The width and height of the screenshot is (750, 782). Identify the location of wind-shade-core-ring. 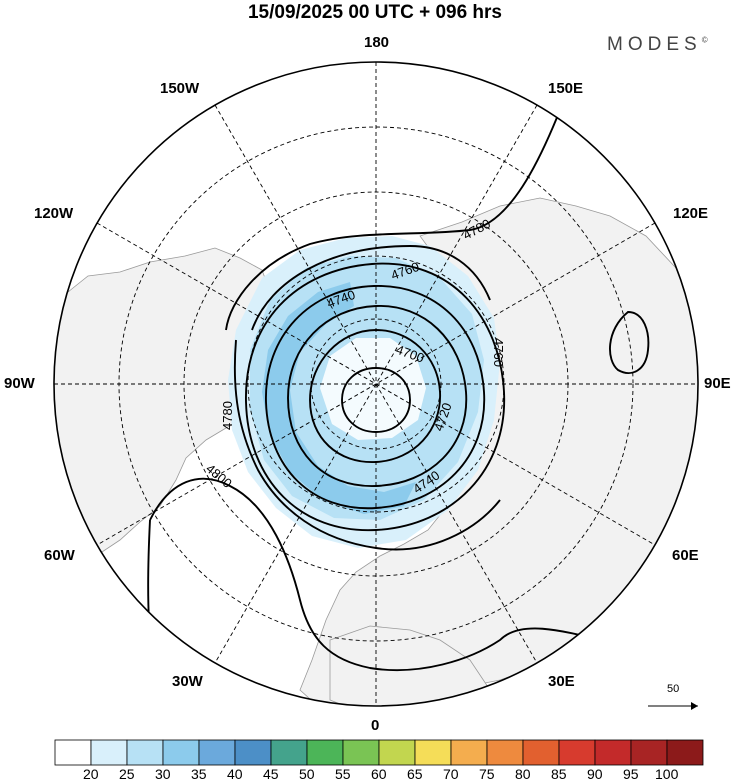
(373, 389).